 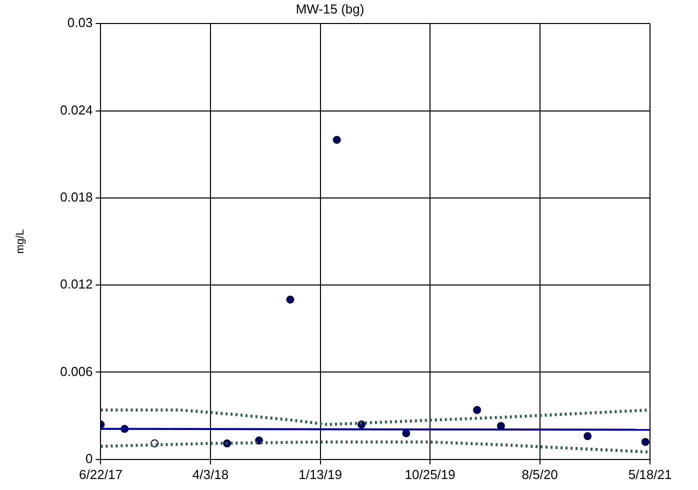 What do you see at coordinates (76, 371) in the screenshot?
I see `y-tick-label: 0.006` at bounding box center [76, 371].